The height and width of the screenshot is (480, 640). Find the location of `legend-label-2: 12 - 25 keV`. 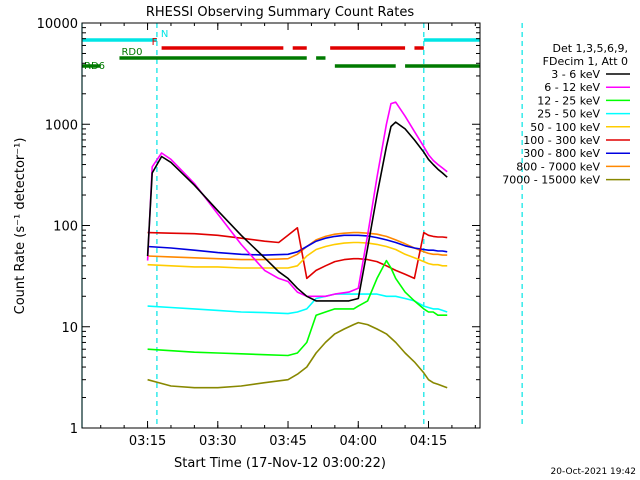

legend-label-2: 12 - 25 keV is located at coordinates (568, 100).